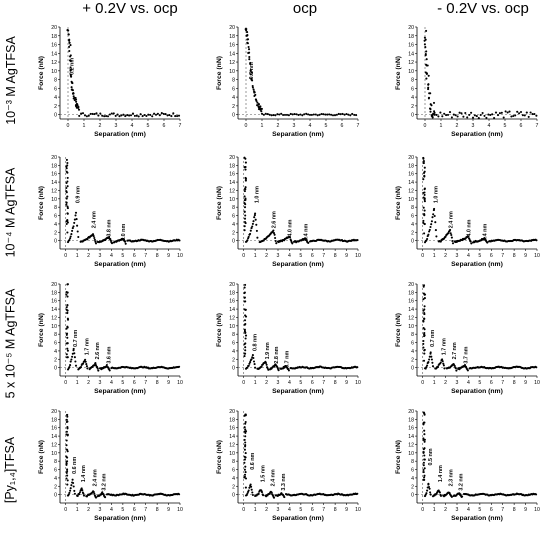 This screenshot has height=537, width=550. What do you see at coordinates (445, 346) in the screenshot?
I see `layer-spacing-label: 1.7 nm` at bounding box center [445, 346].